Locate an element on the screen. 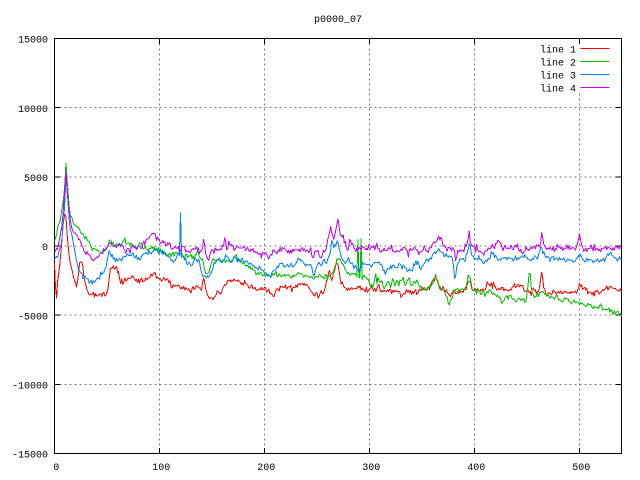 Image resolution: width=640 pixels, height=480 pixels. svg-text: 5000 is located at coordinates (36, 179).